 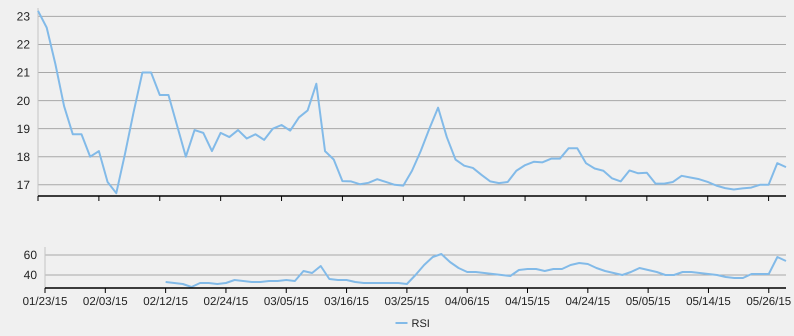 What do you see at coordinates (31, 255) in the screenshot?
I see `y-tick-label: 60` at bounding box center [31, 255].